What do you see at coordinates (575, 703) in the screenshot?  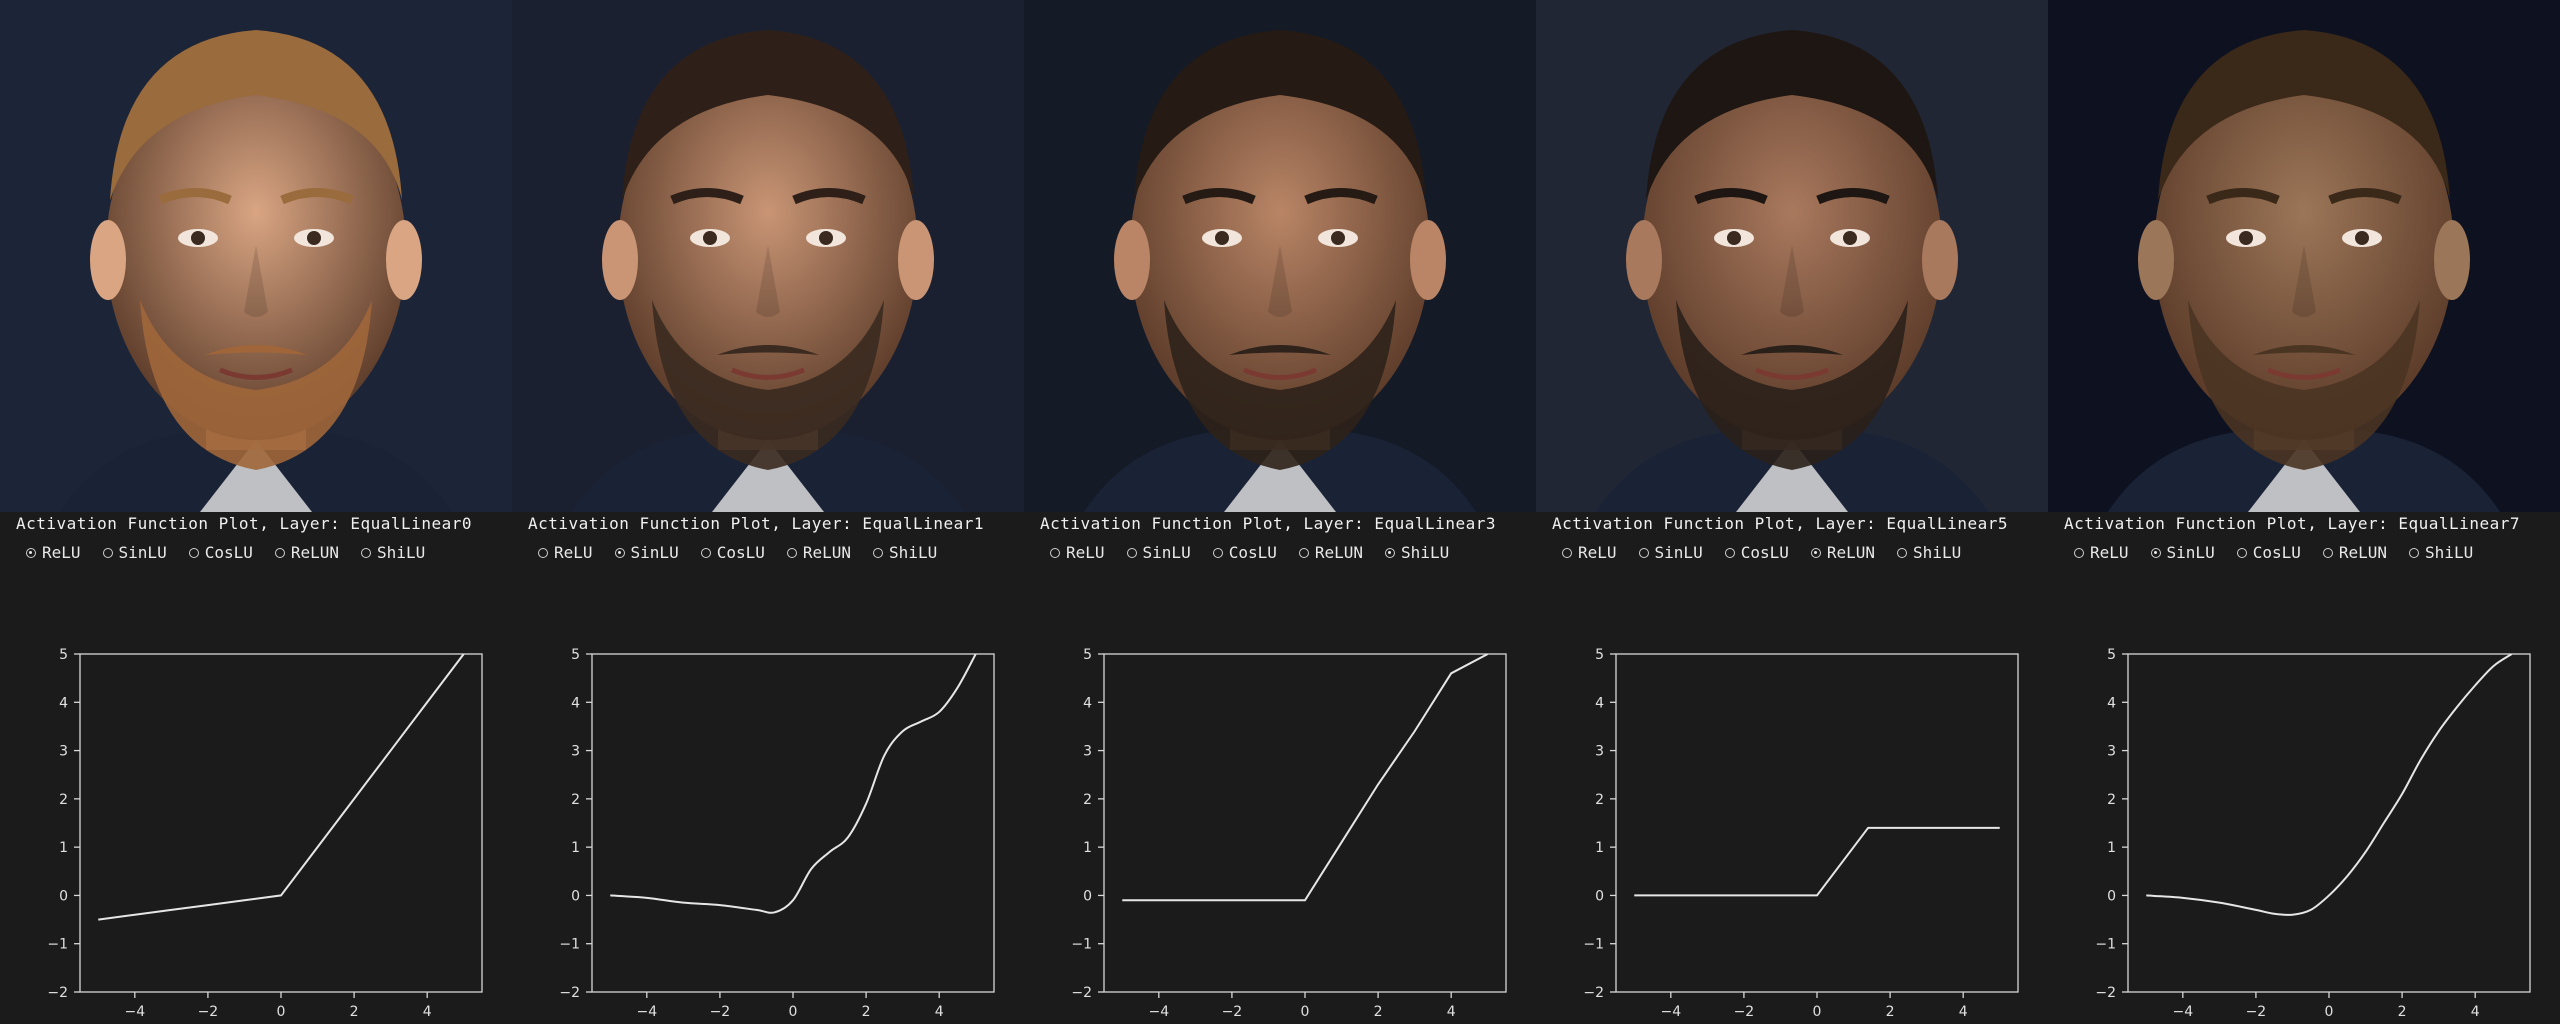 I see `y-tick-label: 4` at bounding box center [575, 703].